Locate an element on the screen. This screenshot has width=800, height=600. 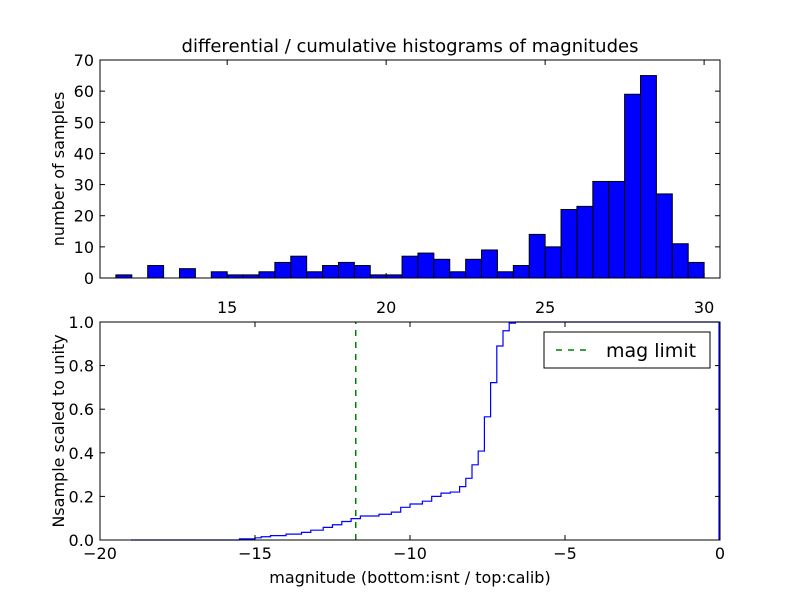
y-tick-label: 50 is located at coordinates (84, 122).